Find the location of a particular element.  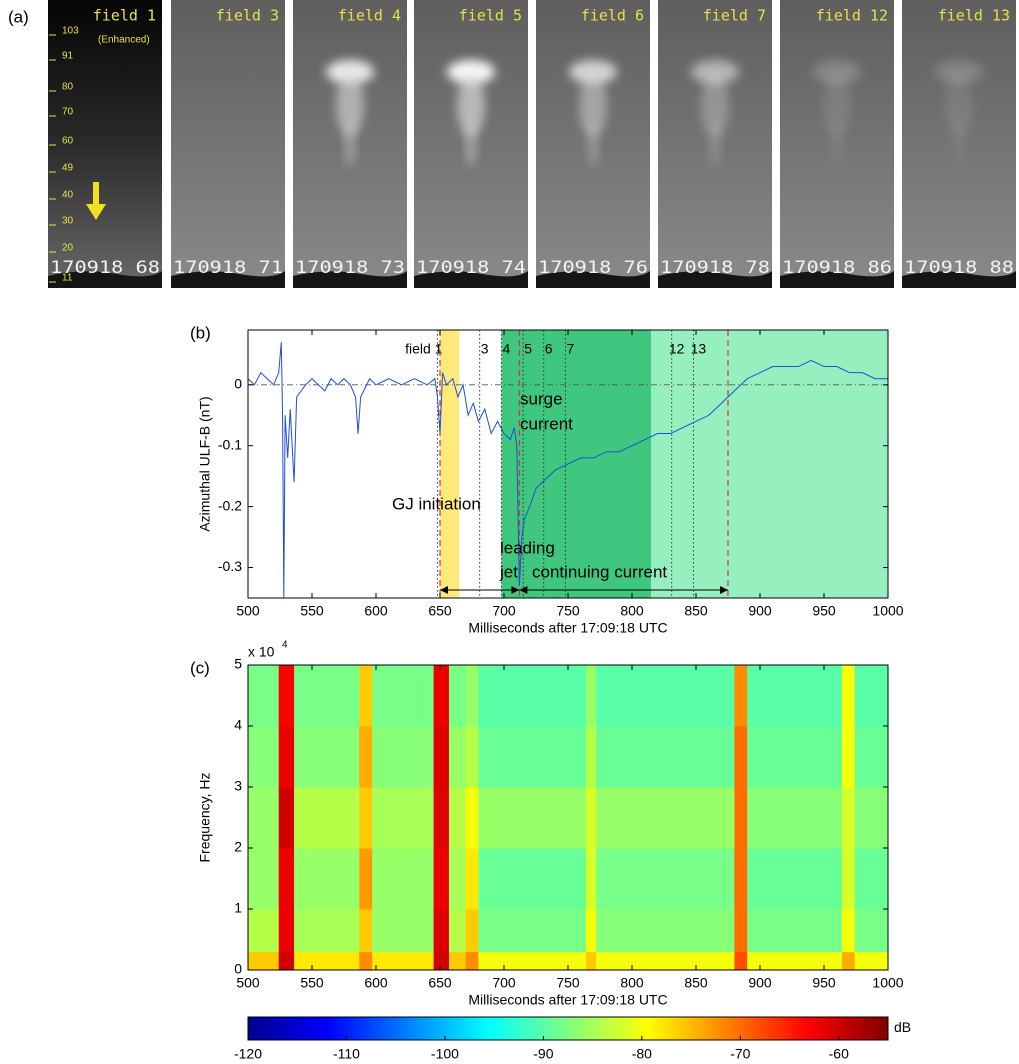

video-frame: field 13 170918 88 is located at coordinates (959, 144).